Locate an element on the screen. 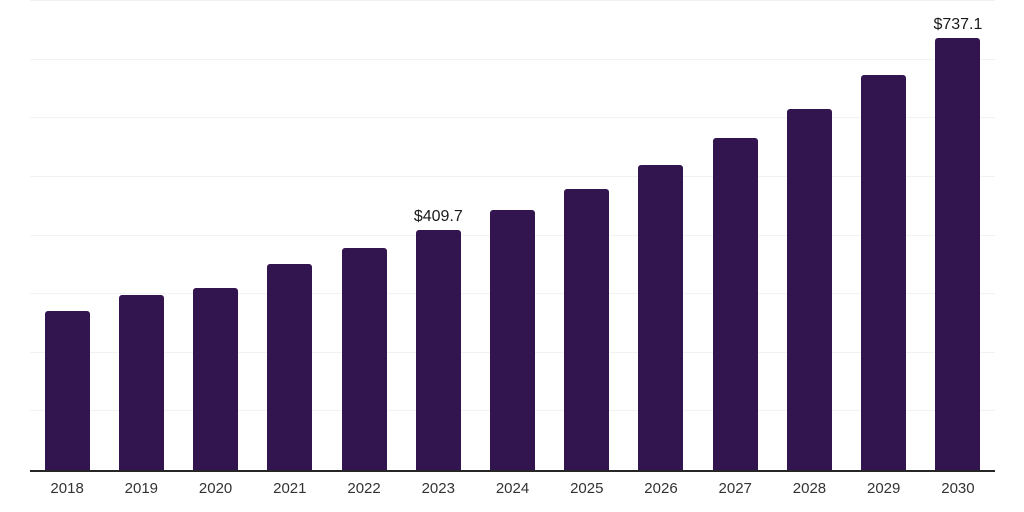 Image resolution: width=1024 pixels, height=512 pixels. bar-2024 is located at coordinates (513, 340).